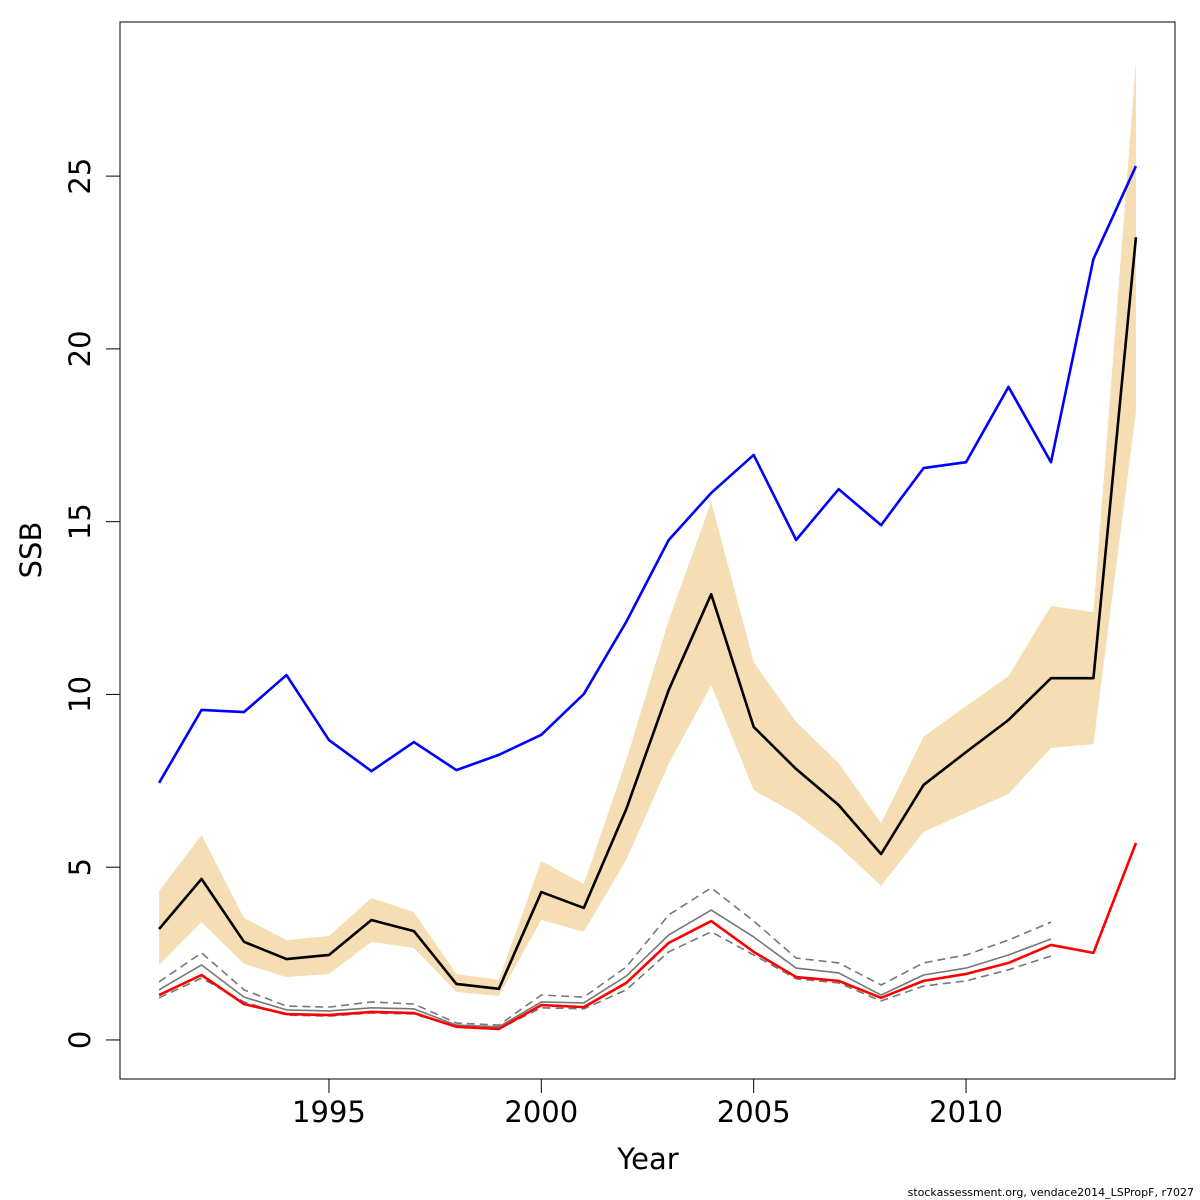 The image size is (1200, 1200). What do you see at coordinates (966, 1112) in the screenshot?
I see `x-tick-label: 2010` at bounding box center [966, 1112].